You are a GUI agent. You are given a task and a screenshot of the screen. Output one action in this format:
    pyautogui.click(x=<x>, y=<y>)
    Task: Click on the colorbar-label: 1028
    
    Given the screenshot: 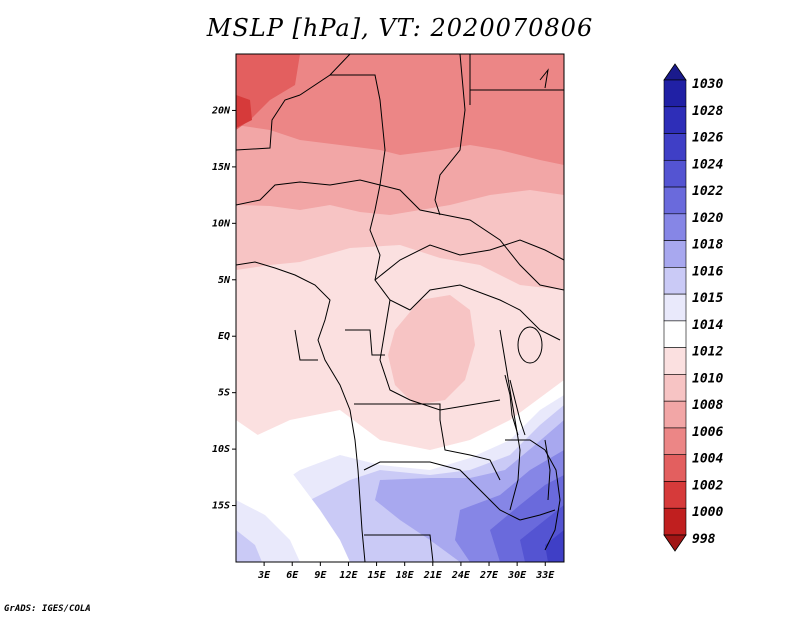 What is the action you would take?
    pyautogui.click(x=707, y=111)
    